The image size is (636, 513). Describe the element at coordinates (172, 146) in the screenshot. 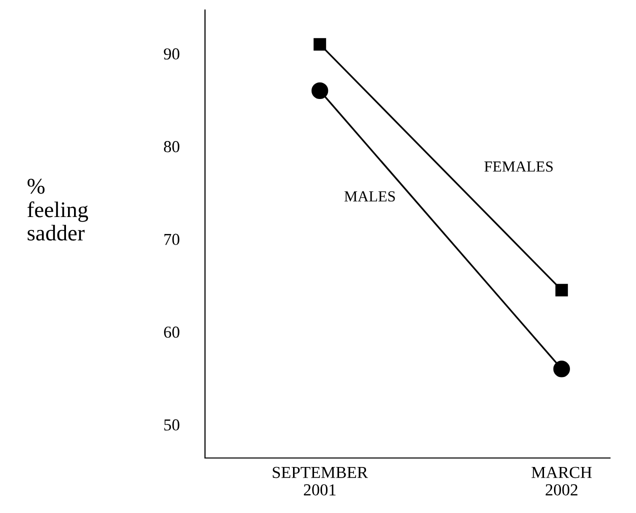

I see `y-tick-label: 80` at that location.